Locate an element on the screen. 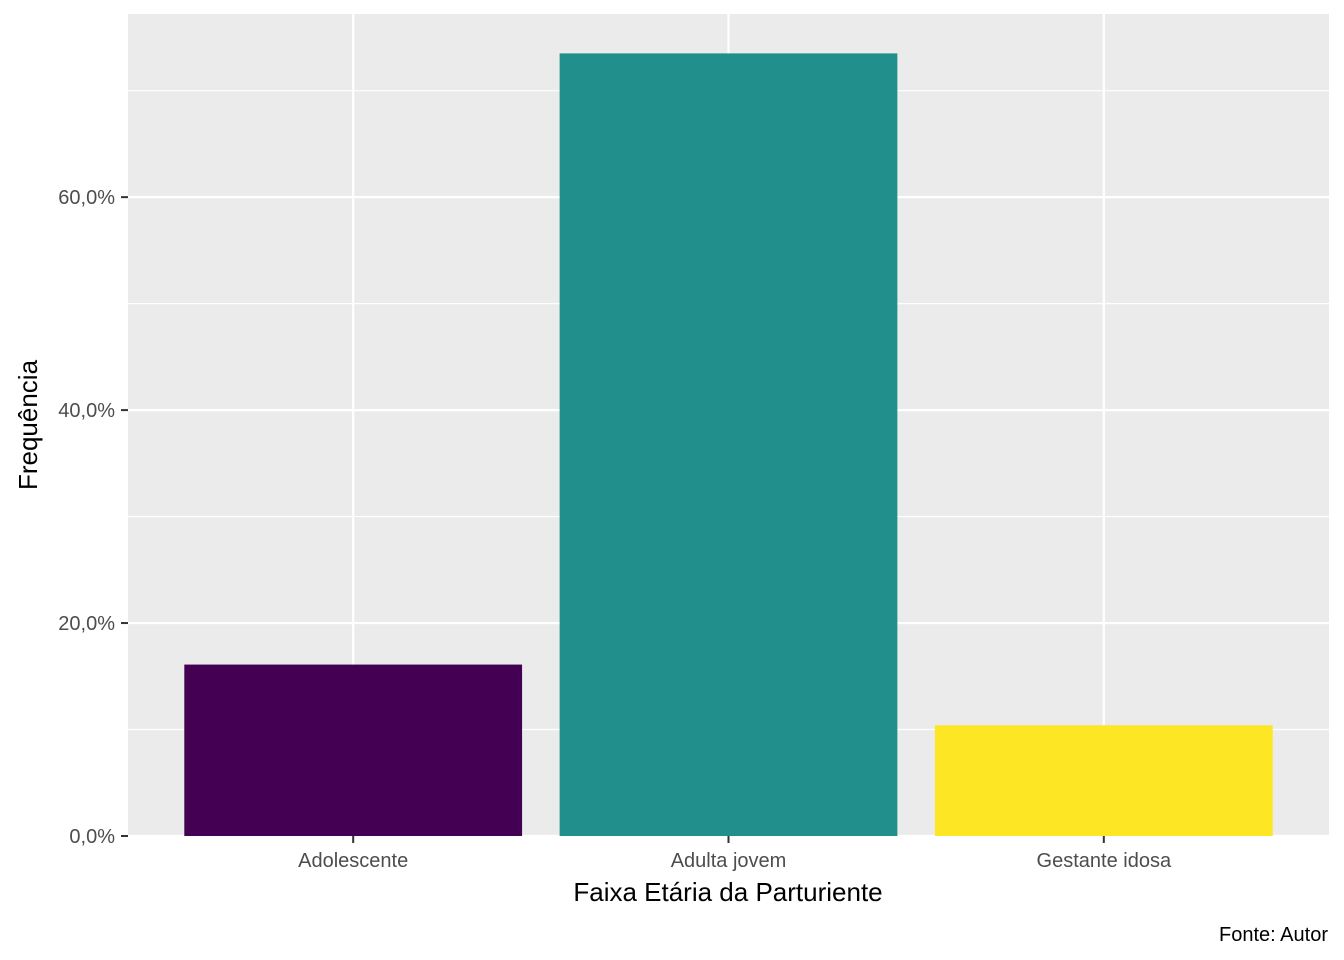  x-tick-label: Adolescente is located at coordinates (353, 861).